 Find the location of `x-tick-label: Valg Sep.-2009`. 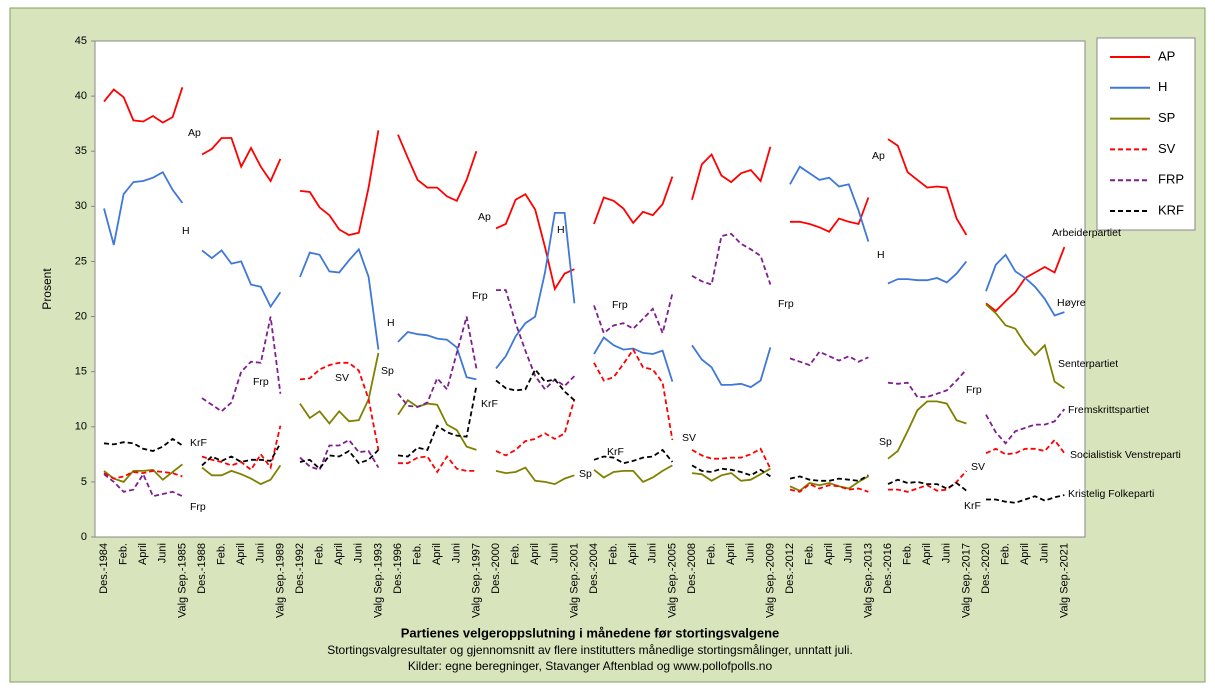

x-tick-label: Valg Sep.-2009 is located at coordinates (770, 580).